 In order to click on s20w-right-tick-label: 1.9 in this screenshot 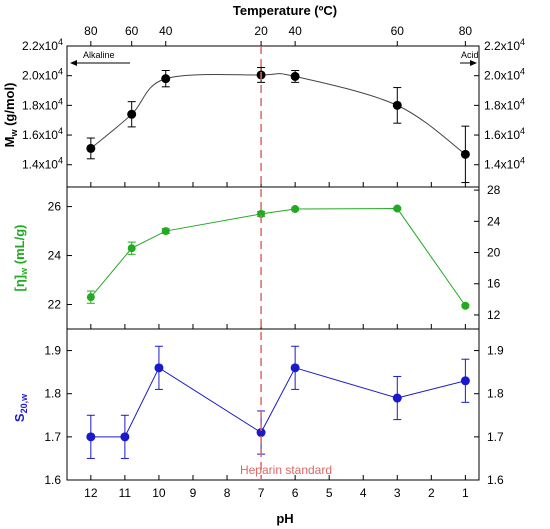, I will do `click(495, 351)`.